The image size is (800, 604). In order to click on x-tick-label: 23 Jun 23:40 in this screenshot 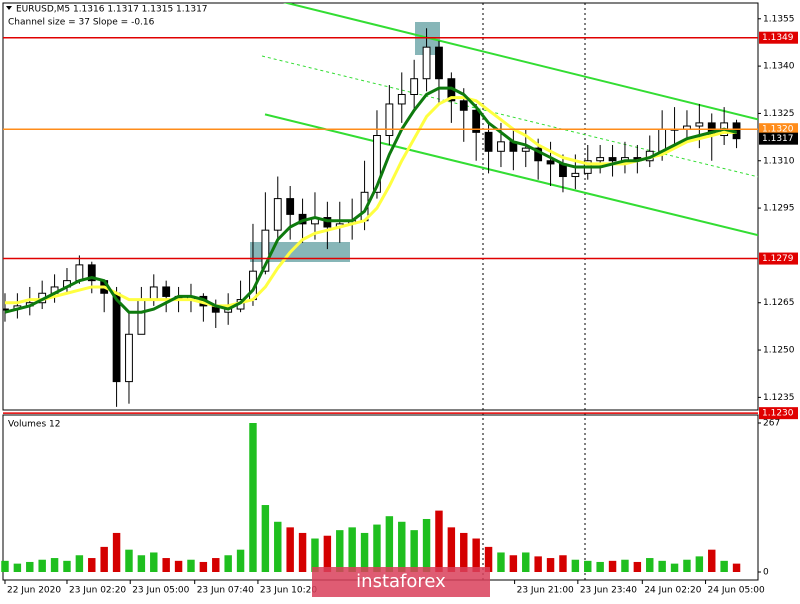, I will do `click(608, 591)`.